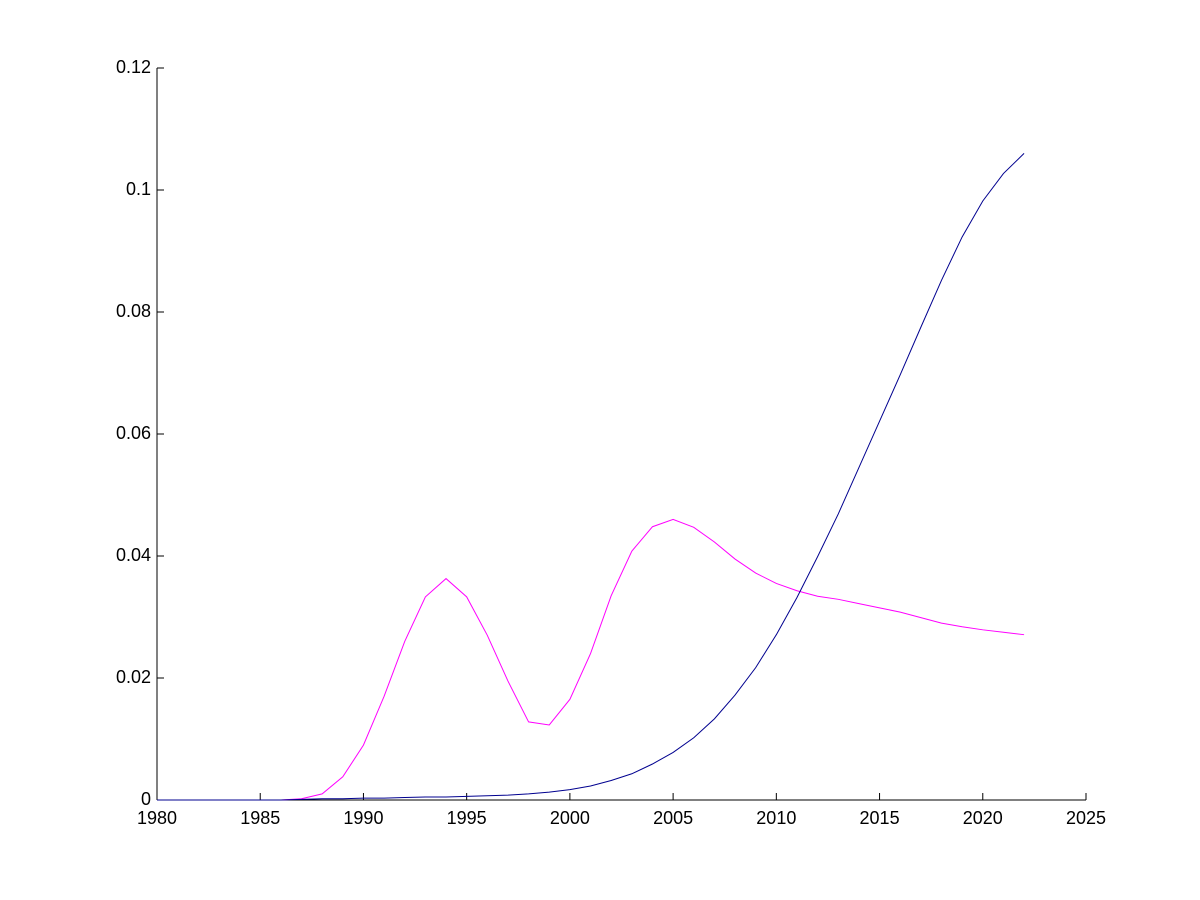 The width and height of the screenshot is (1200, 900). I want to click on x-tick-label: 1980, so click(157, 818).